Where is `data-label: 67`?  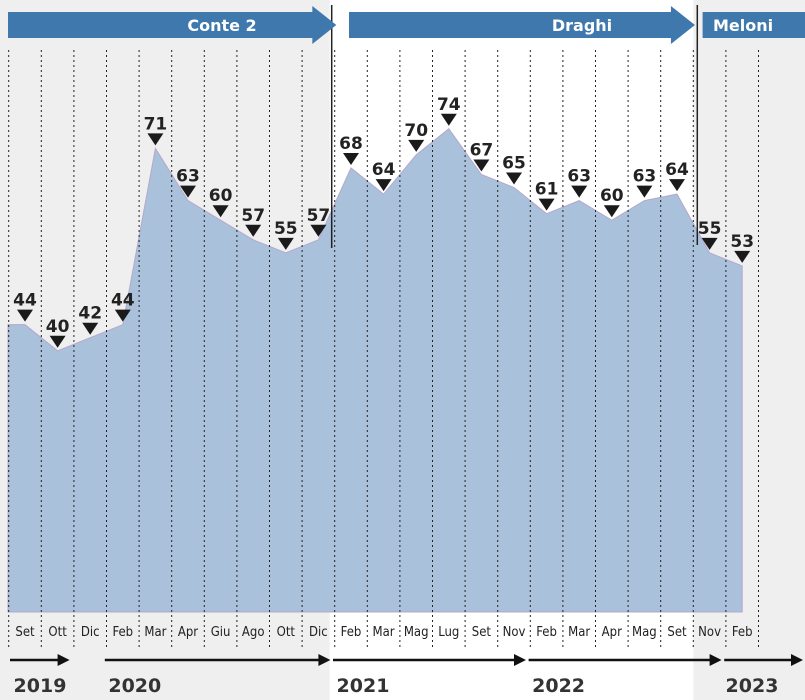 data-label: 67 is located at coordinates (482, 150).